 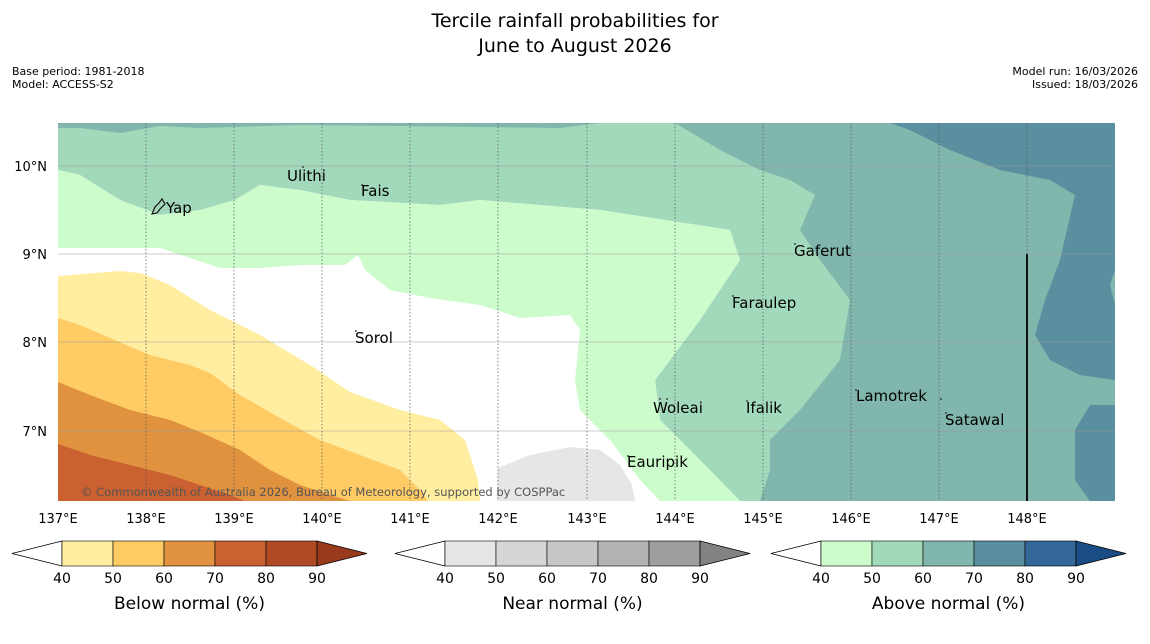 What do you see at coordinates (572, 577) in the screenshot?
I see `near-normal-colorbar: 40 50 60 70 80 90 Near normal (%)` at bounding box center [572, 577].